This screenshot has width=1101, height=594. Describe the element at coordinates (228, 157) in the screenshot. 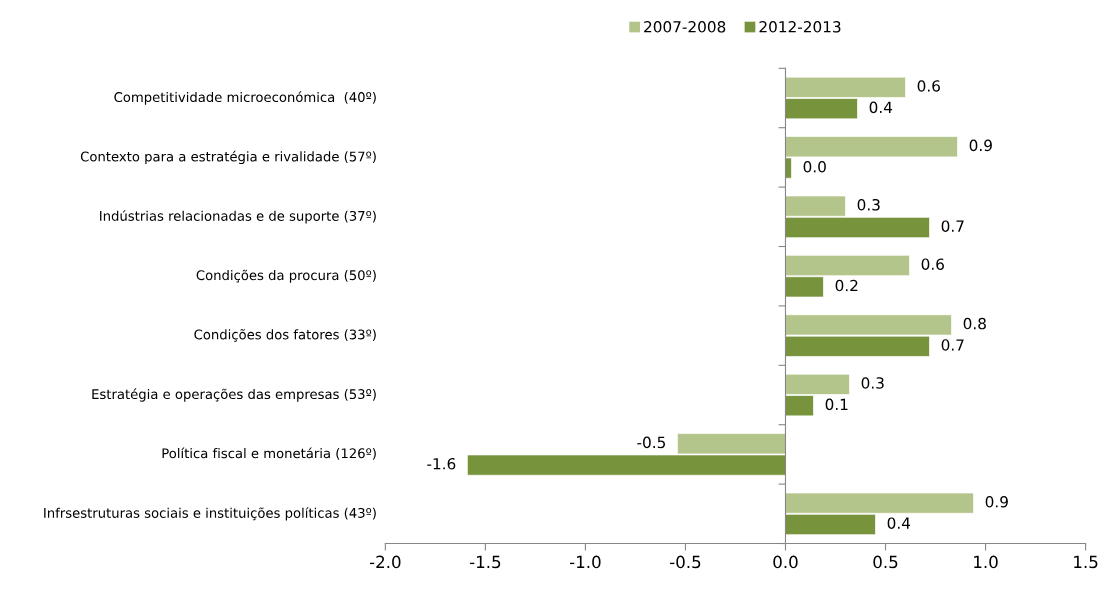

I see `y-tick-label: Contexto para a estratégia e rivalidade (57º)` at that location.